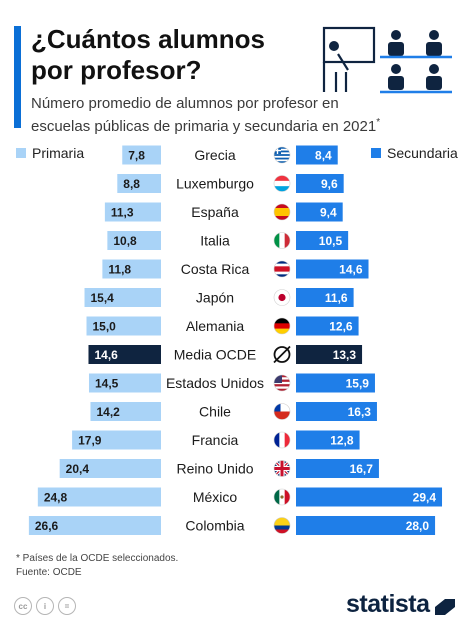 This screenshot has width=474, height=632. I want to click on by-icon: i, so click(45, 606).